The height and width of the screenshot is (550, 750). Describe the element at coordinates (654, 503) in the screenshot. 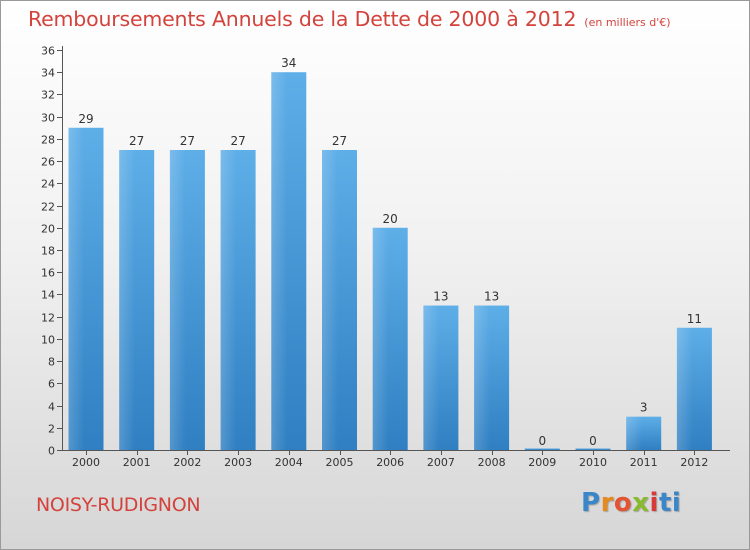

I see `logo-letter: i` at that location.